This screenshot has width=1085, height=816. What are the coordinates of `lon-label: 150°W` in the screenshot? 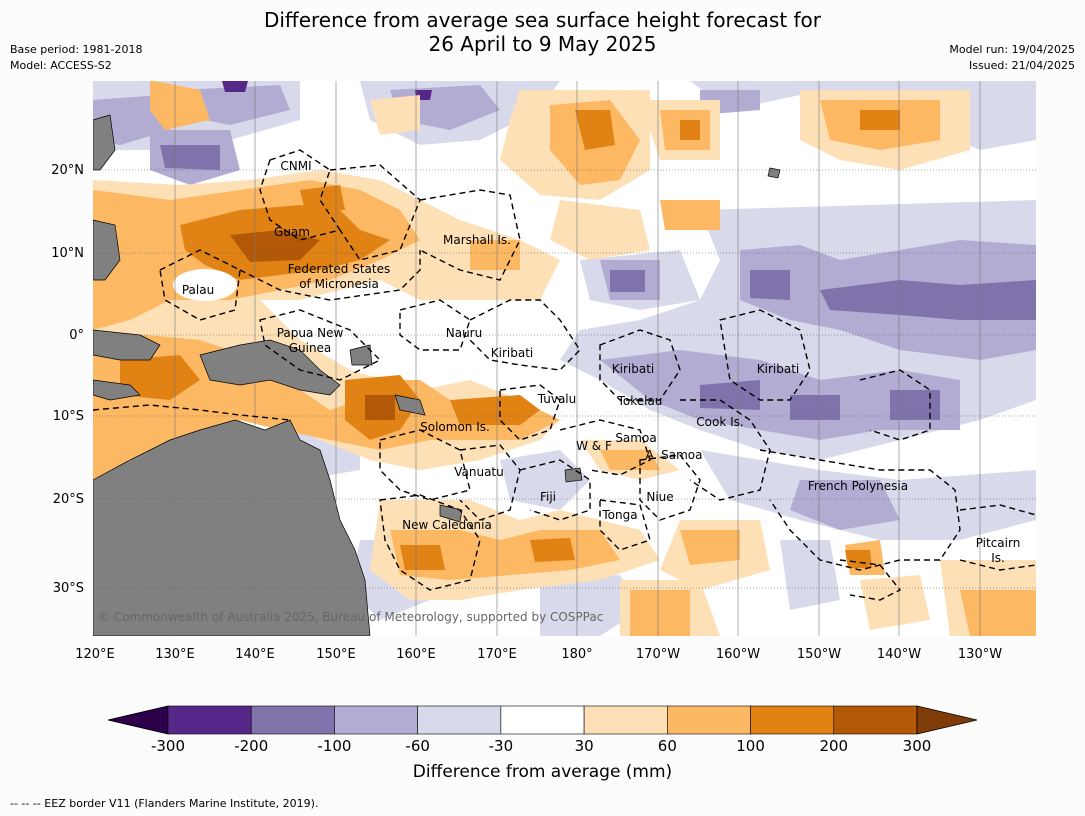 It's located at (819, 654).